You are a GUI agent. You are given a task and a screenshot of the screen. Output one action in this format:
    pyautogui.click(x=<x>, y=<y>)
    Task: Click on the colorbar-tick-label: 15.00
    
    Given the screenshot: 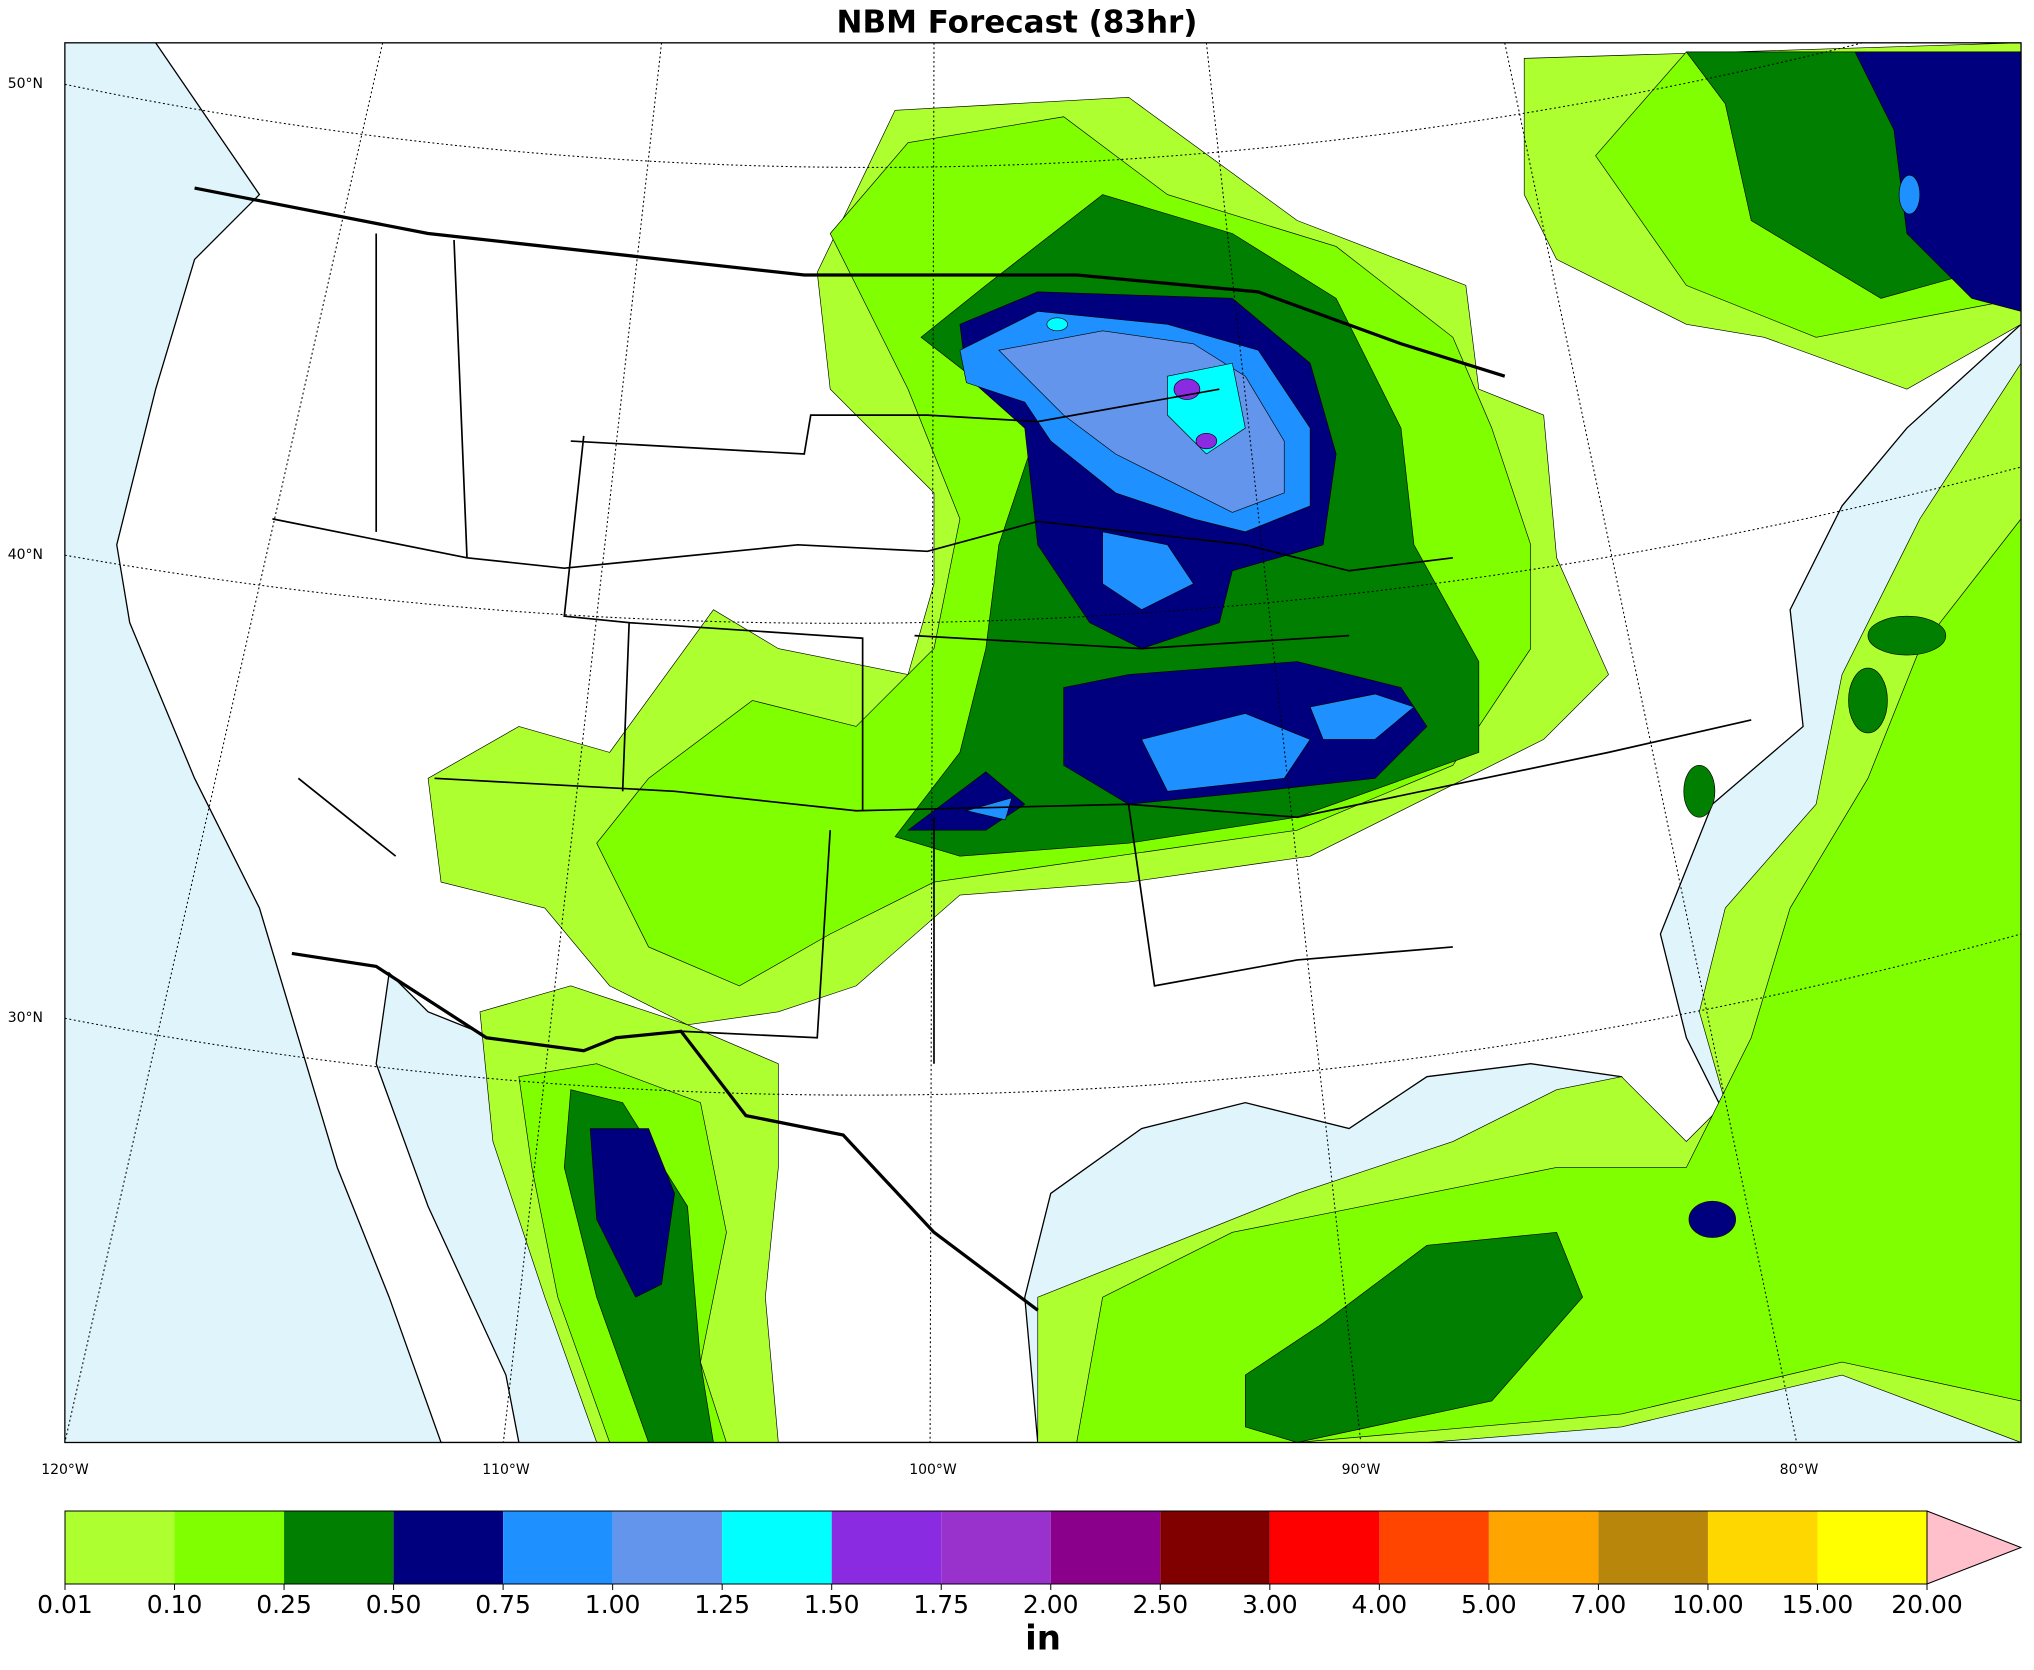 What is the action you would take?
    pyautogui.click(x=1818, y=1604)
    